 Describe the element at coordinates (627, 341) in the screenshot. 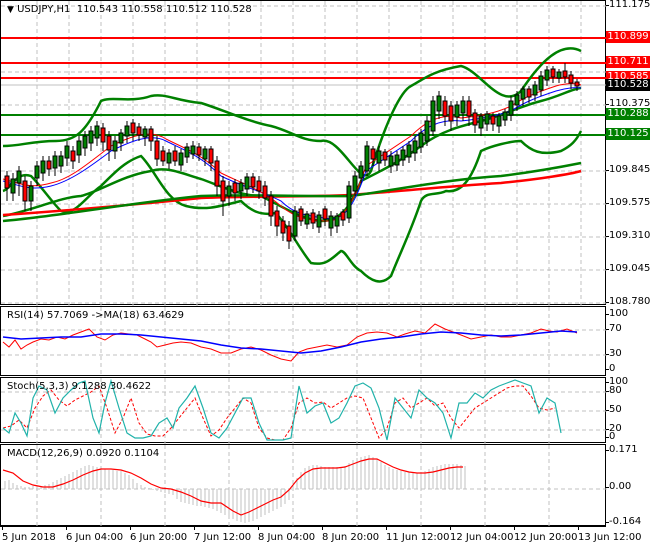

I see `rsi-axis: 100 70 30 0` at that location.